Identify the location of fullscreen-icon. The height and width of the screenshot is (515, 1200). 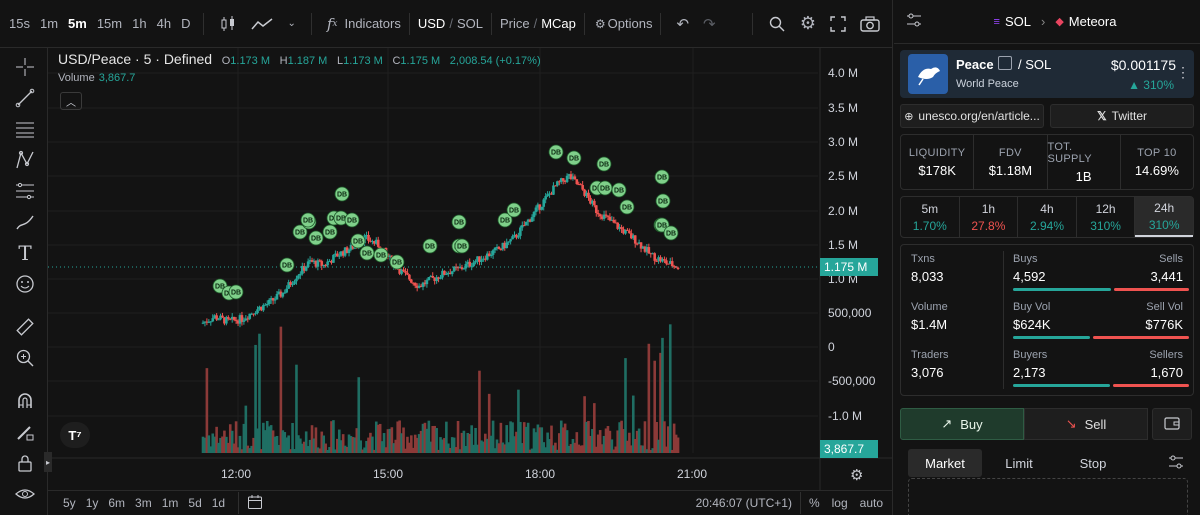
(838, 23).